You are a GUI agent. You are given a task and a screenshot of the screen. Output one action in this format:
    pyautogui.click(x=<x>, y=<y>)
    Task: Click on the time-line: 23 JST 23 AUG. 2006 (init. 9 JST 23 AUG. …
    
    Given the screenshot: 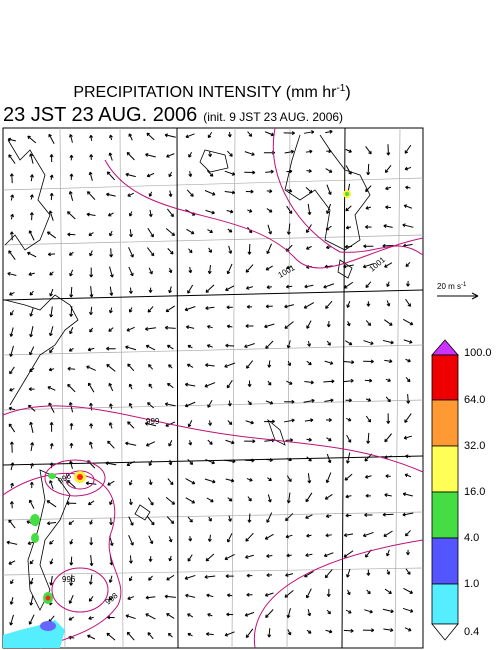 What is the action you would take?
    pyautogui.click(x=173, y=115)
    